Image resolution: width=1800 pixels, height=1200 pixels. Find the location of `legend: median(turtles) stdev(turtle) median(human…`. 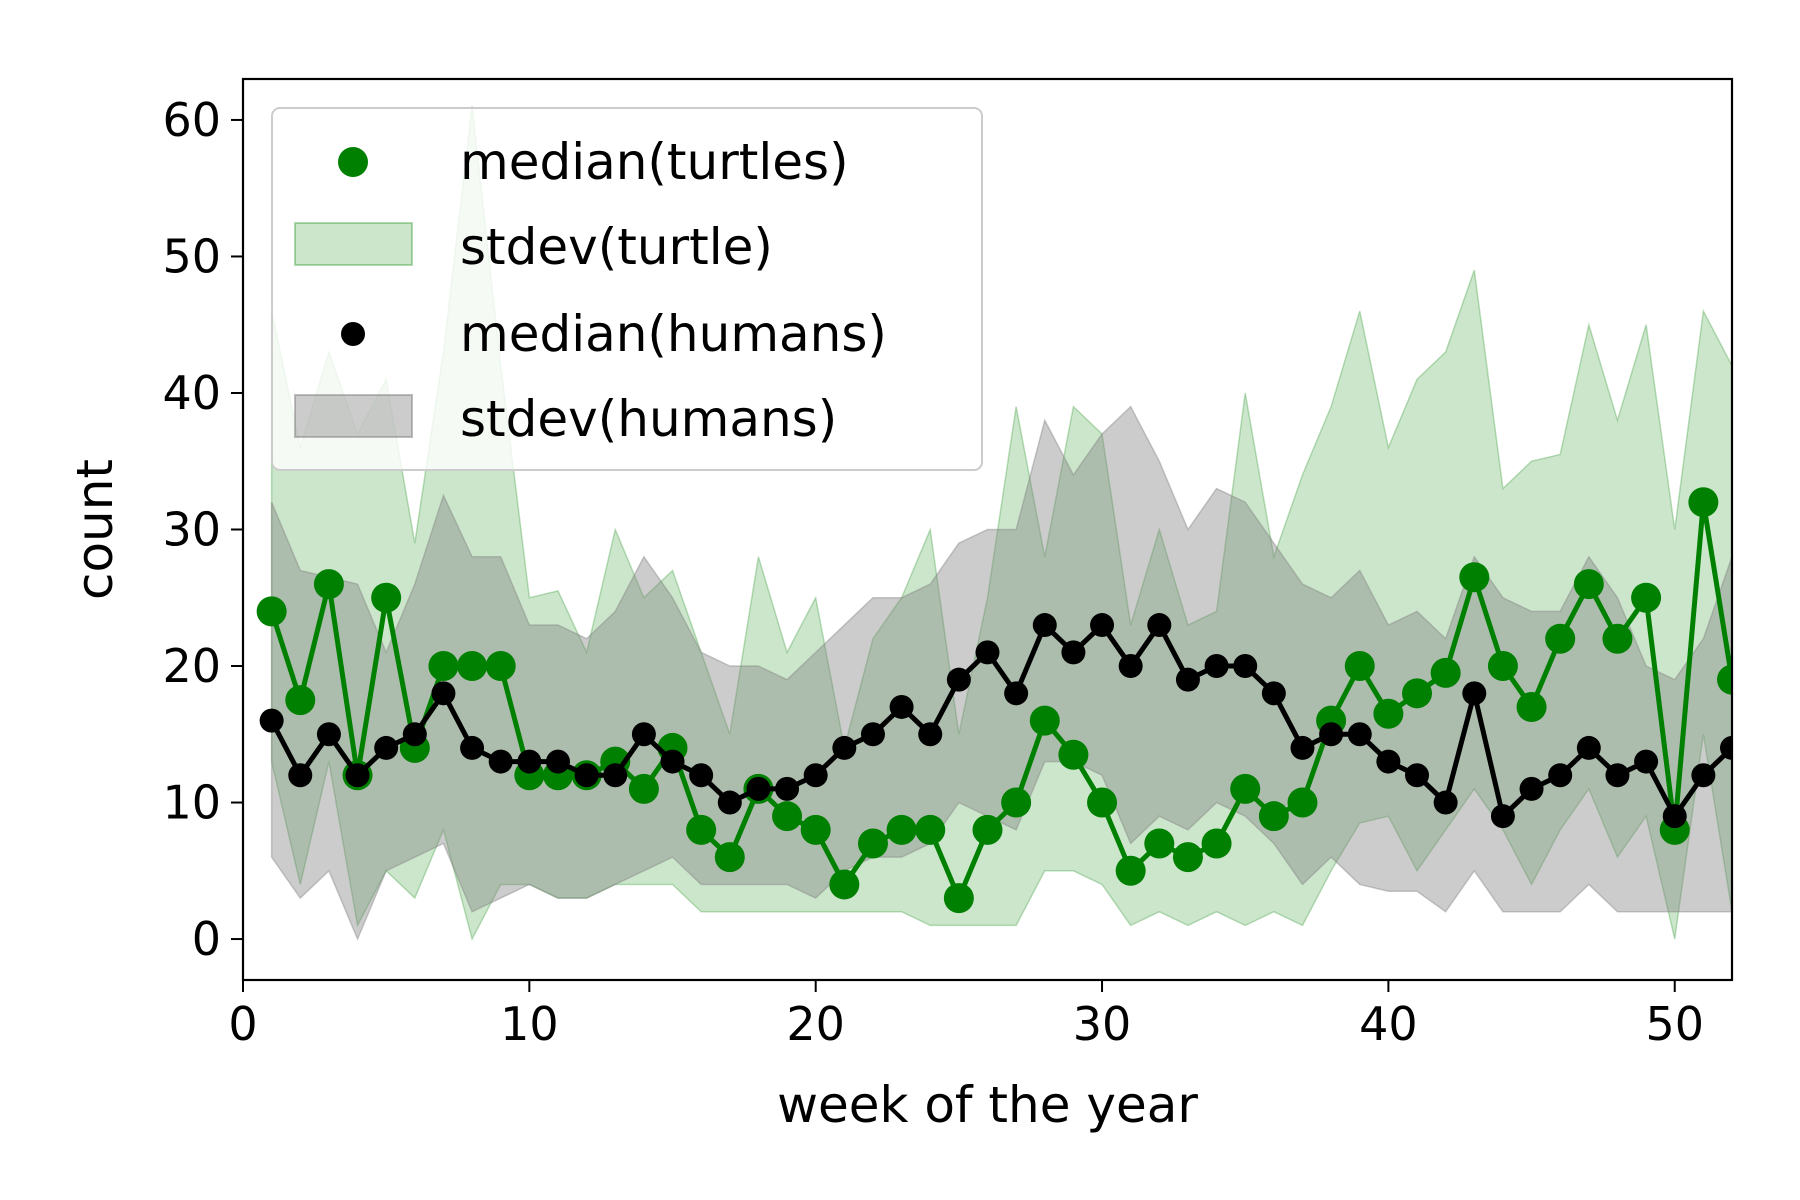

legend: median(turtles) stdev(turtle) median(human… is located at coordinates (627, 289).